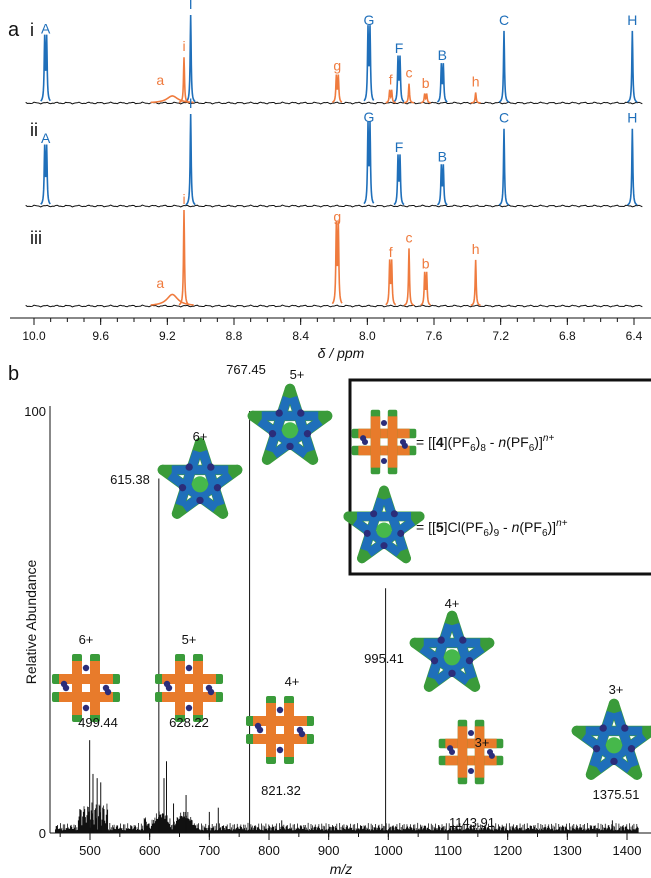 This screenshot has height=878, width=651. What do you see at coordinates (14, 30) in the screenshot?
I see `panel-a-label: a` at bounding box center [14, 30].